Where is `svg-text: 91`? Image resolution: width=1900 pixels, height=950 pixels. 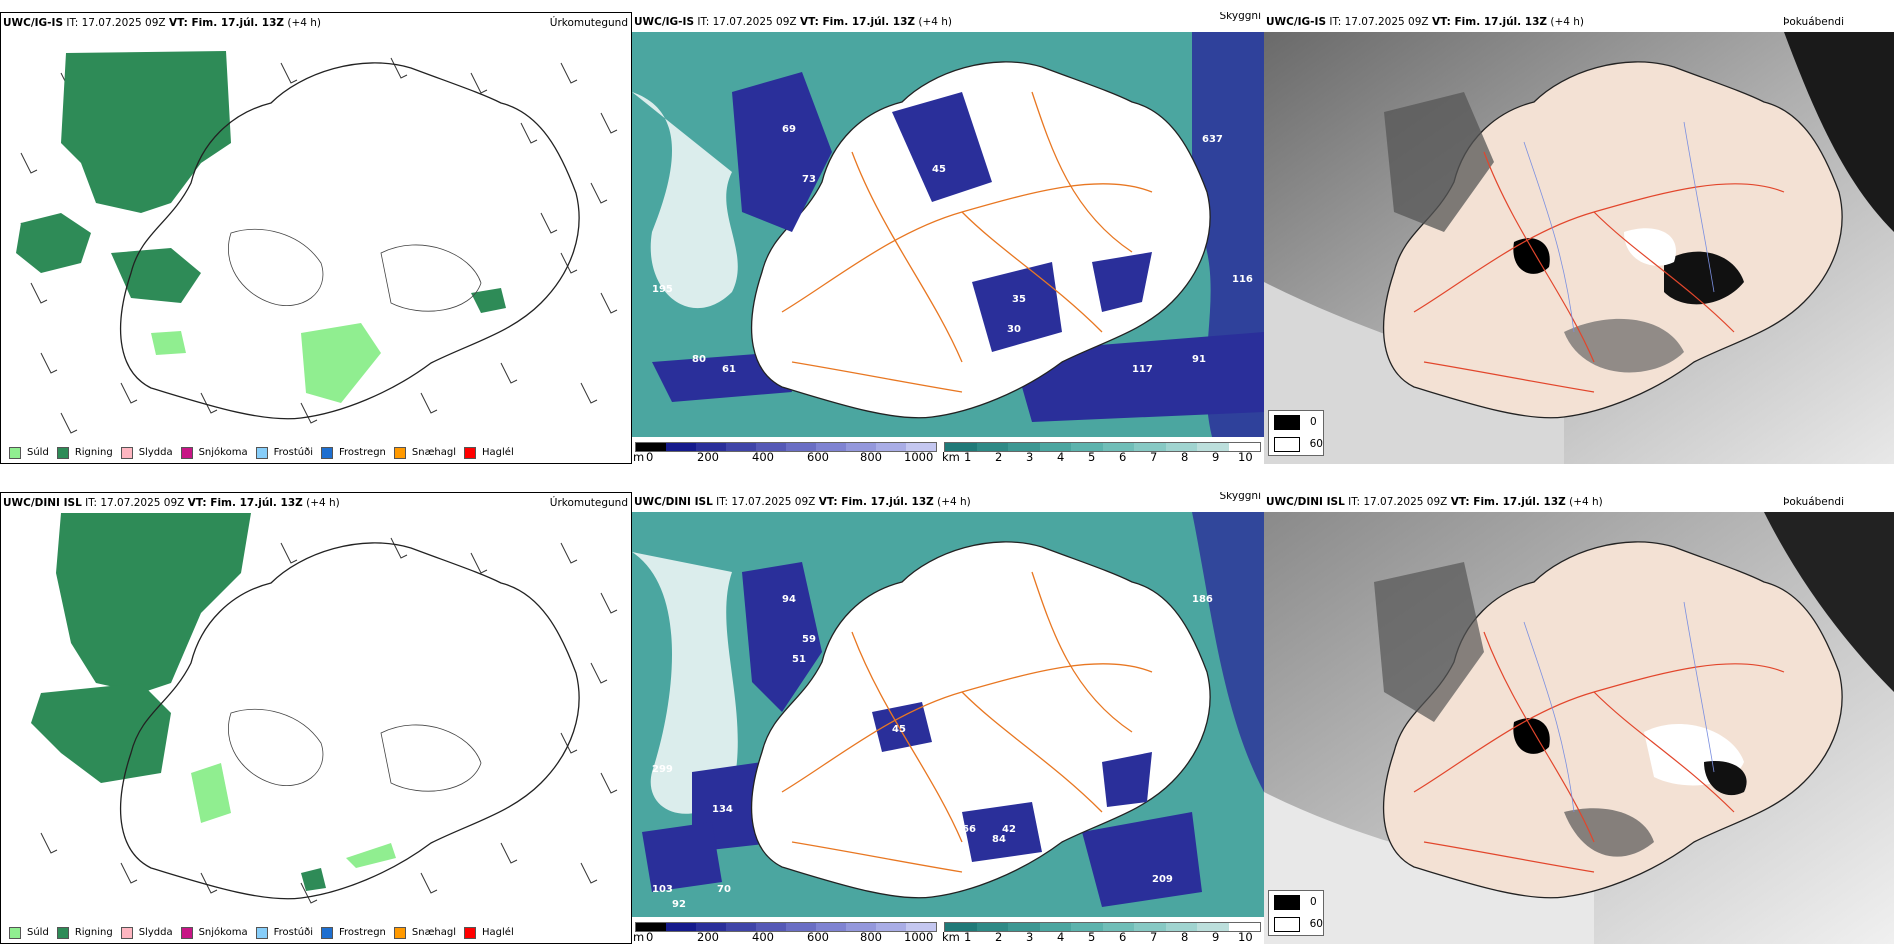
svg-text: 91 is located at coordinates (1199, 359).